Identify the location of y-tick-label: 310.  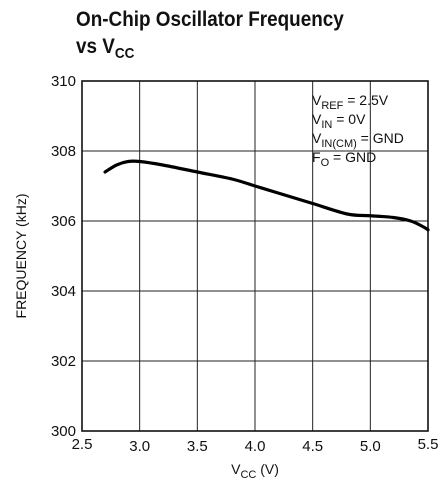
(63, 81).